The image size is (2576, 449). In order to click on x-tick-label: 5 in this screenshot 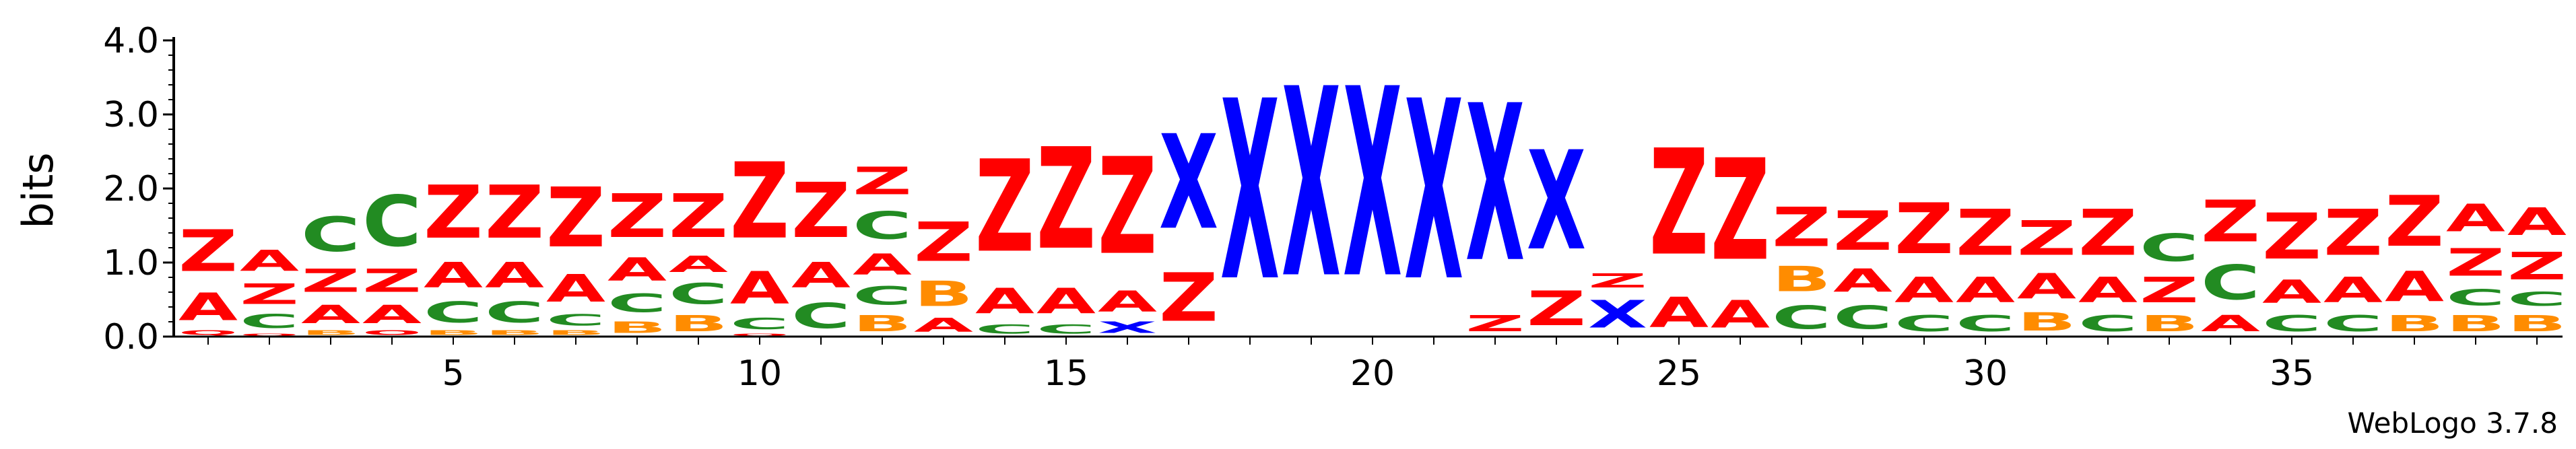, I will do `click(453, 373)`.